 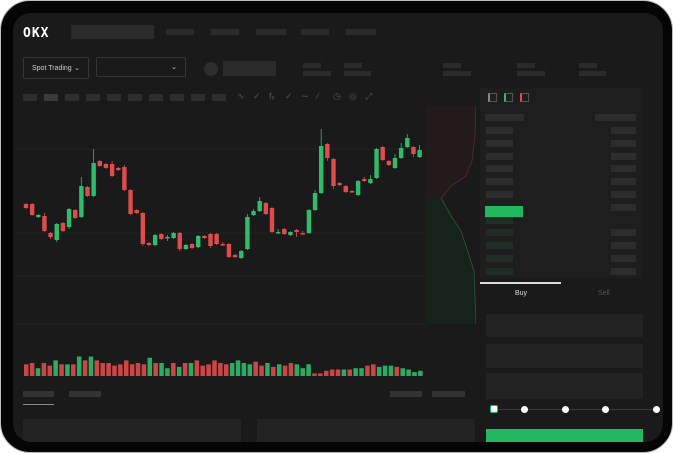 I want to click on tab-sell: Sell, so click(x=604, y=293).